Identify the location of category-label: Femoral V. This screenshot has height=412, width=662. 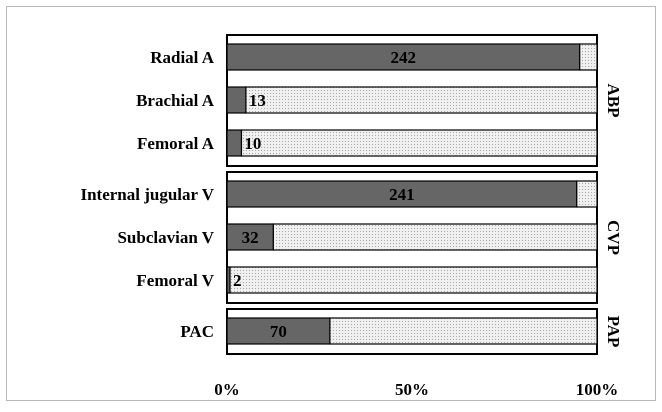
(175, 280).